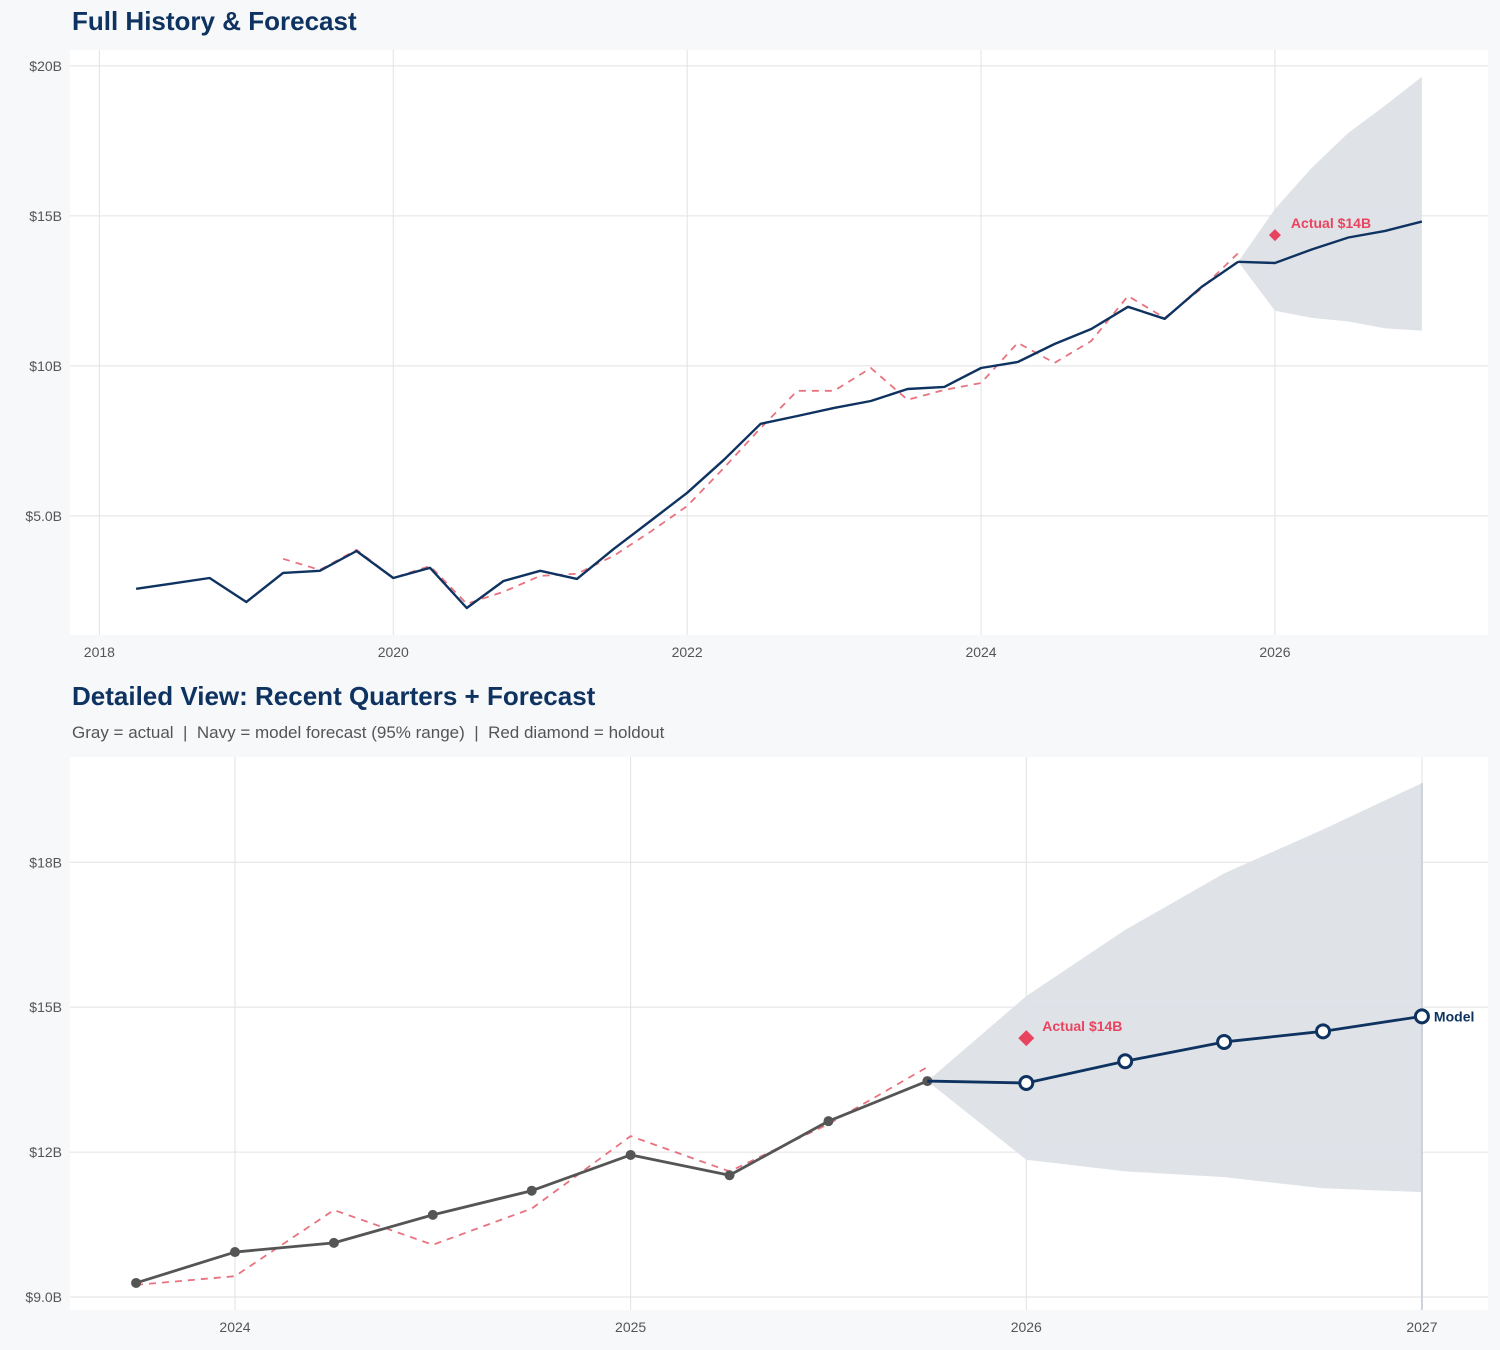 This screenshot has width=1500, height=1350. I want to click on x-tick-label: 2025, so click(630, 1327).